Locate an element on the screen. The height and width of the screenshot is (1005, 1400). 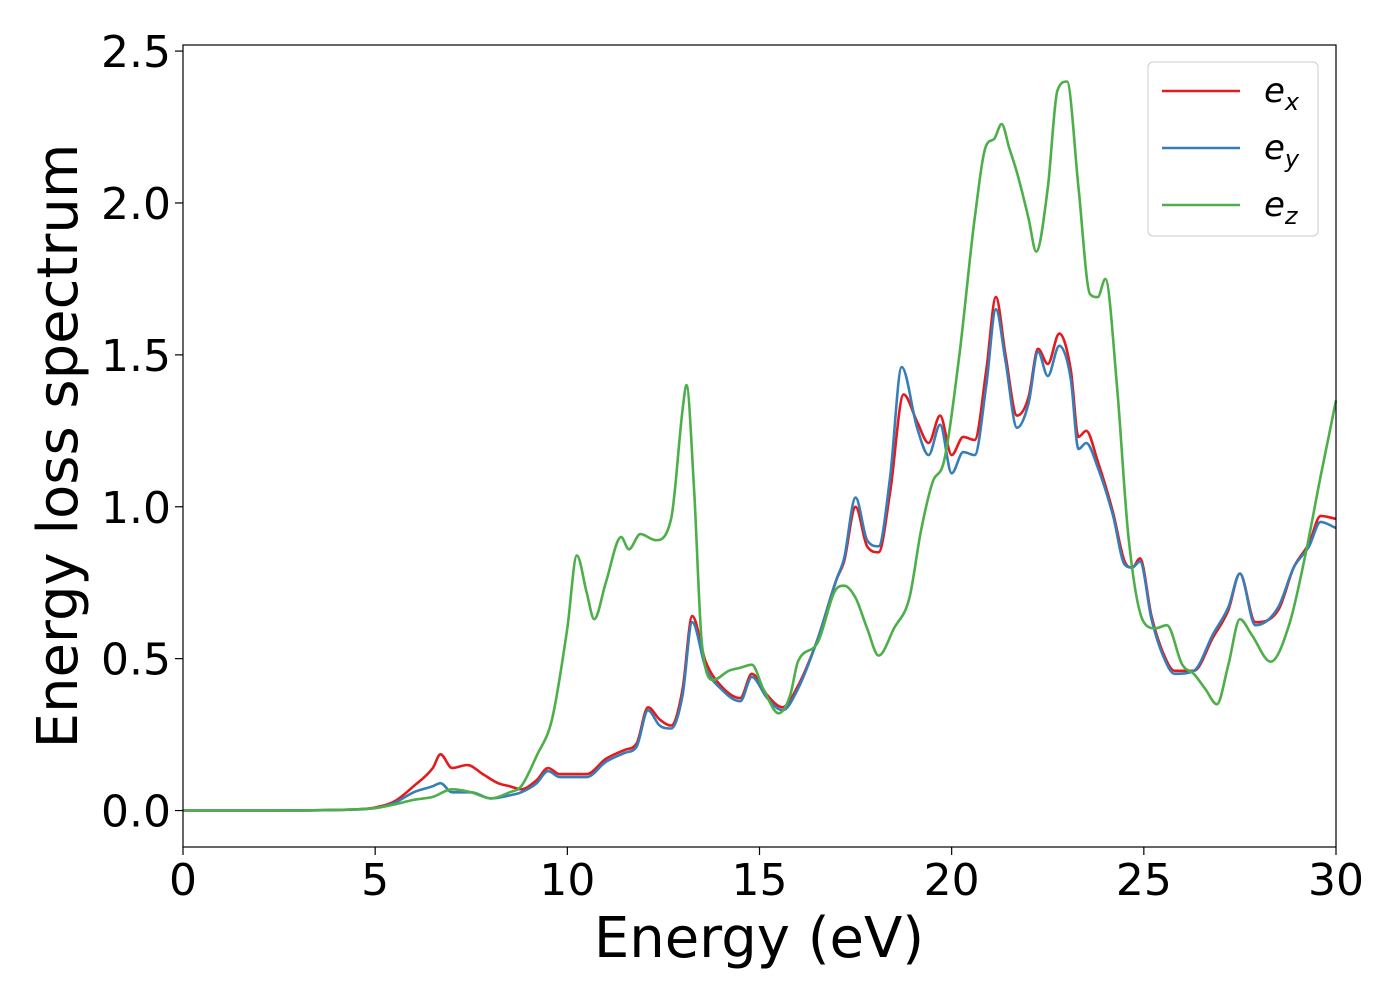
legend-label-e-y: ey is located at coordinates (1282, 150).